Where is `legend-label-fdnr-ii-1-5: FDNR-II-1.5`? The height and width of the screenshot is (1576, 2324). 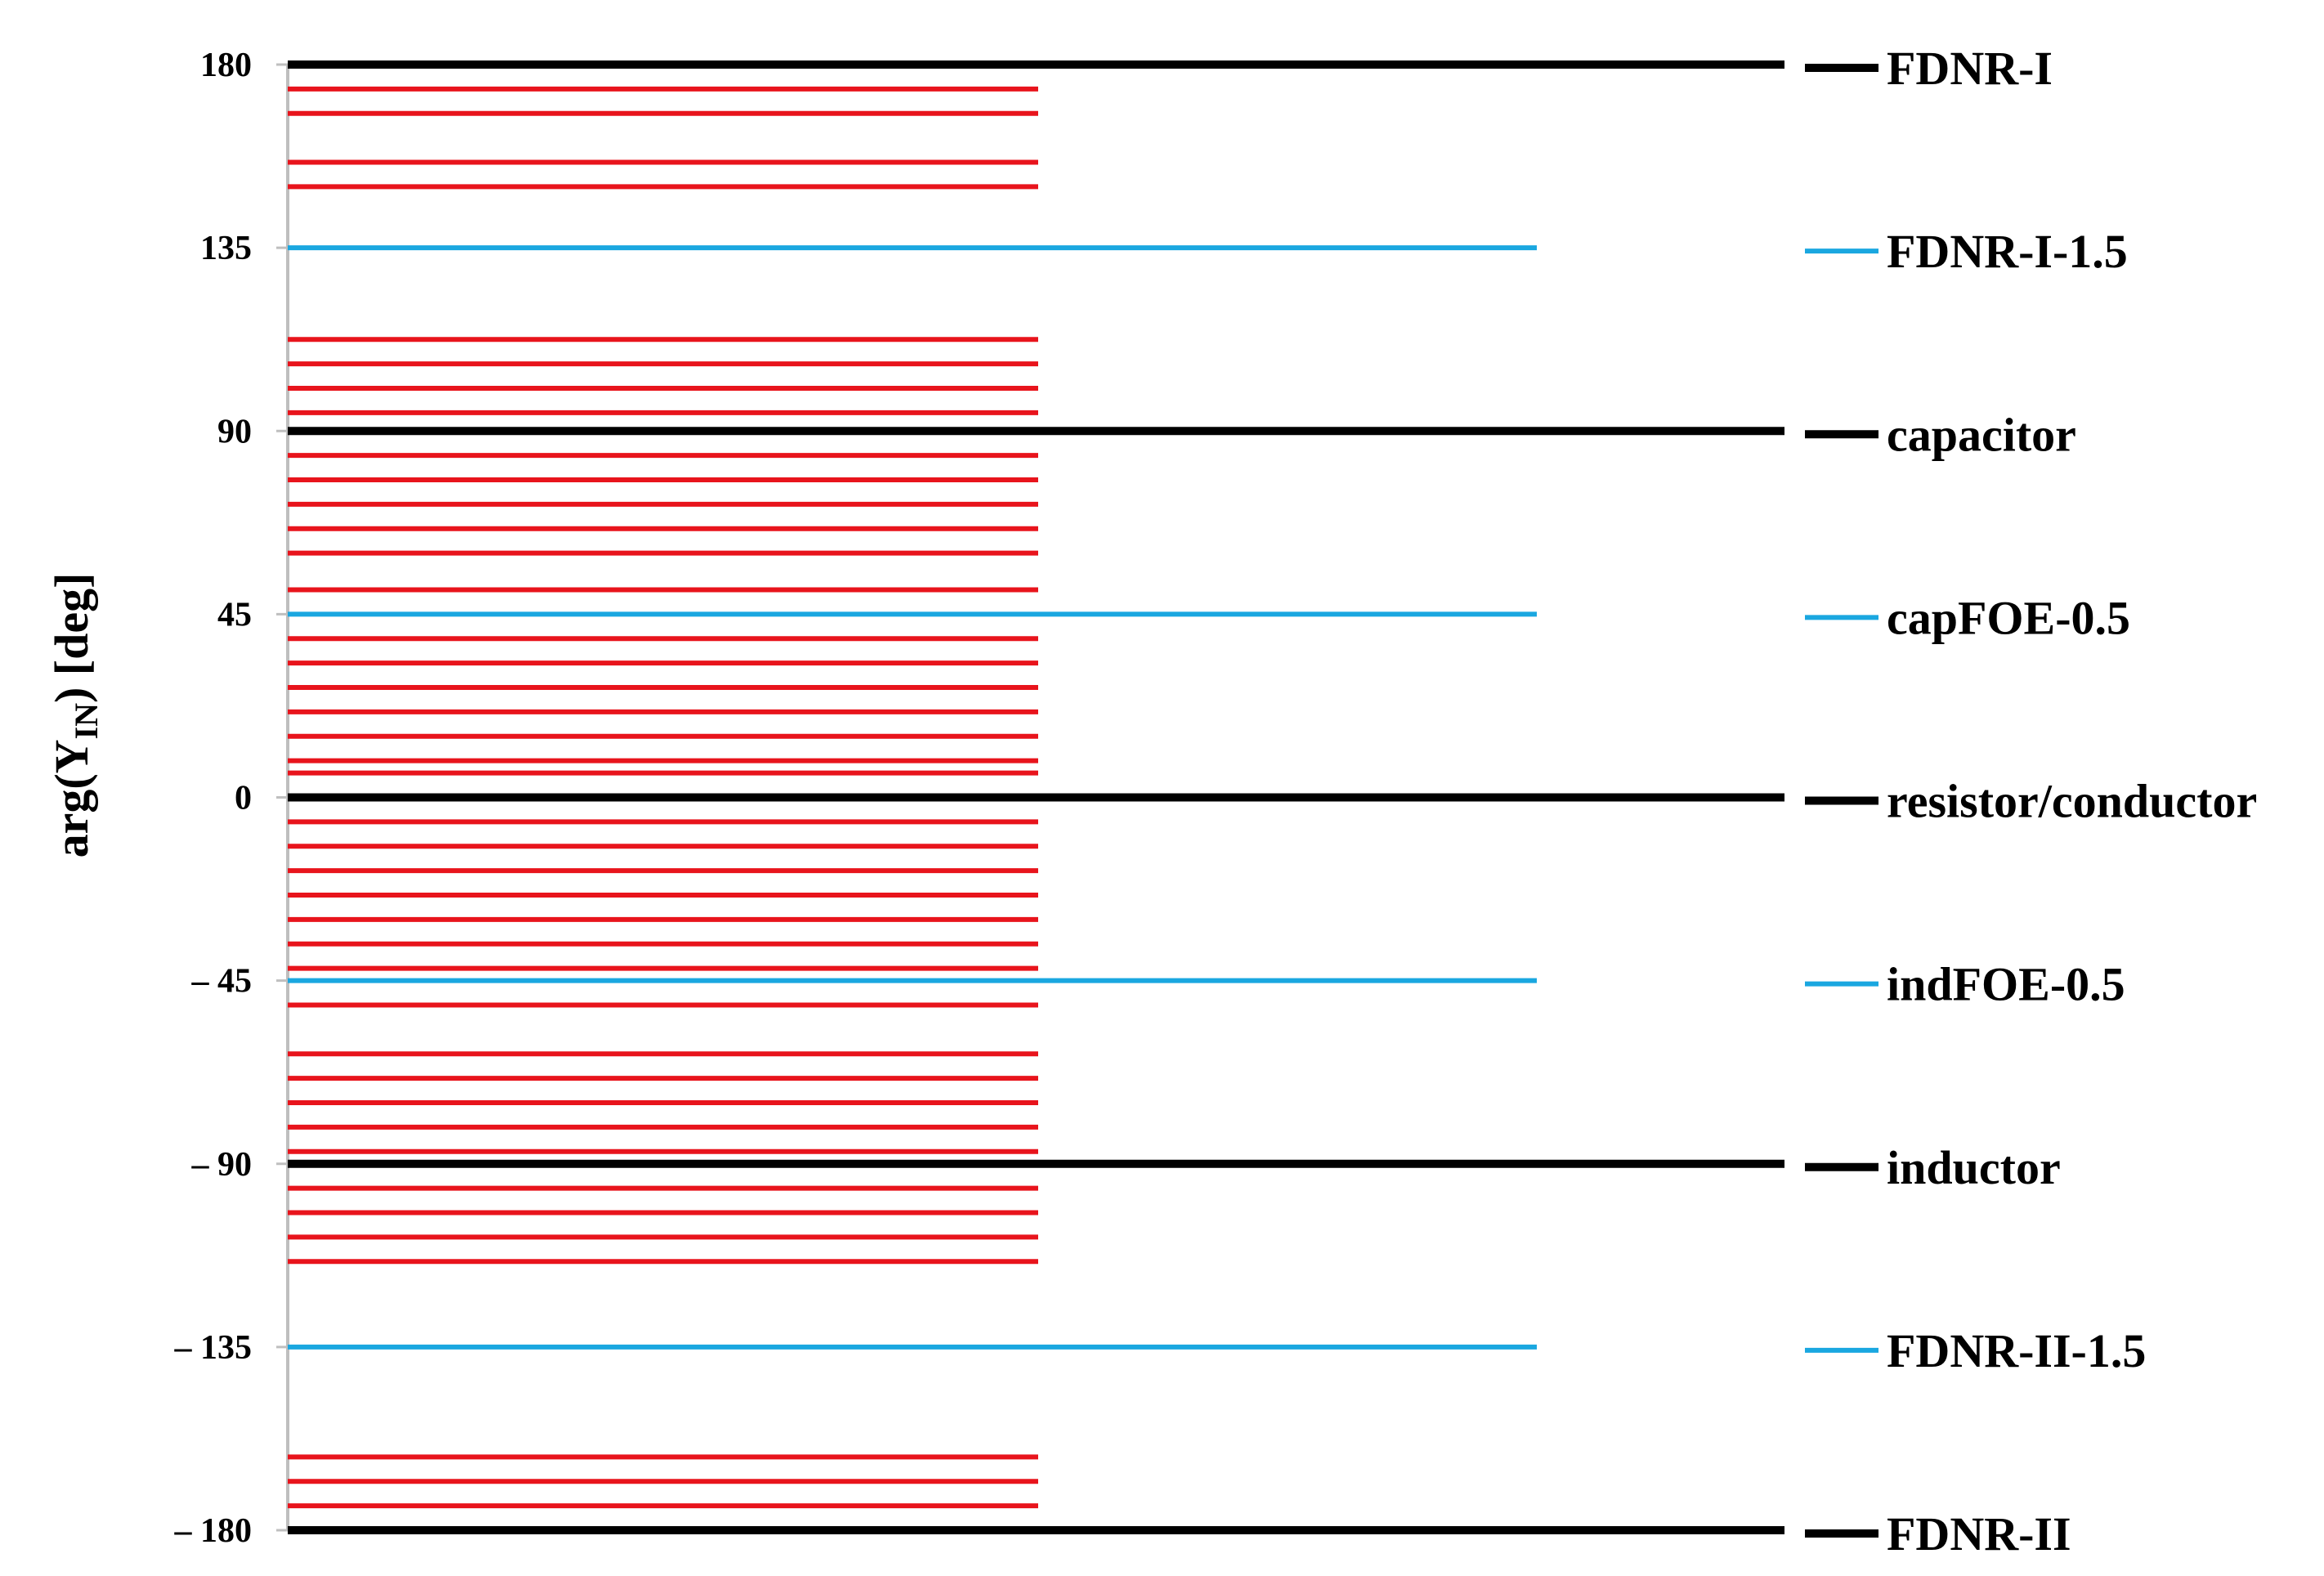 legend-label-fdnr-ii-1-5: FDNR-II-1.5 is located at coordinates (2016, 1350).